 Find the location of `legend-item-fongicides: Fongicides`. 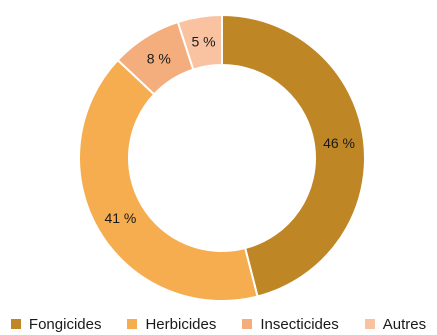

legend-item-fongicides: Fongicides is located at coordinates (56, 324).